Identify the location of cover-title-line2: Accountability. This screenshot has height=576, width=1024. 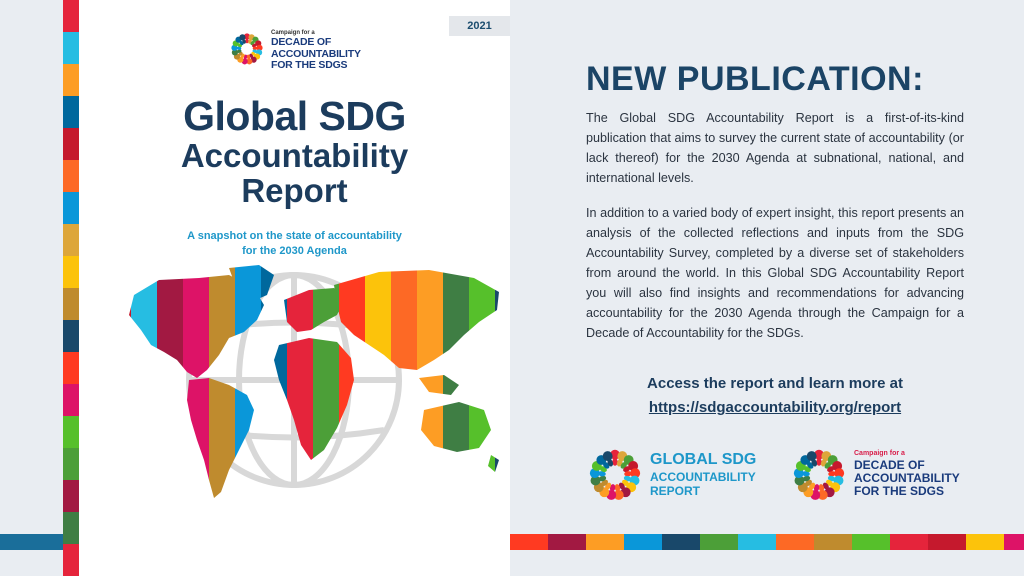
(294, 155).